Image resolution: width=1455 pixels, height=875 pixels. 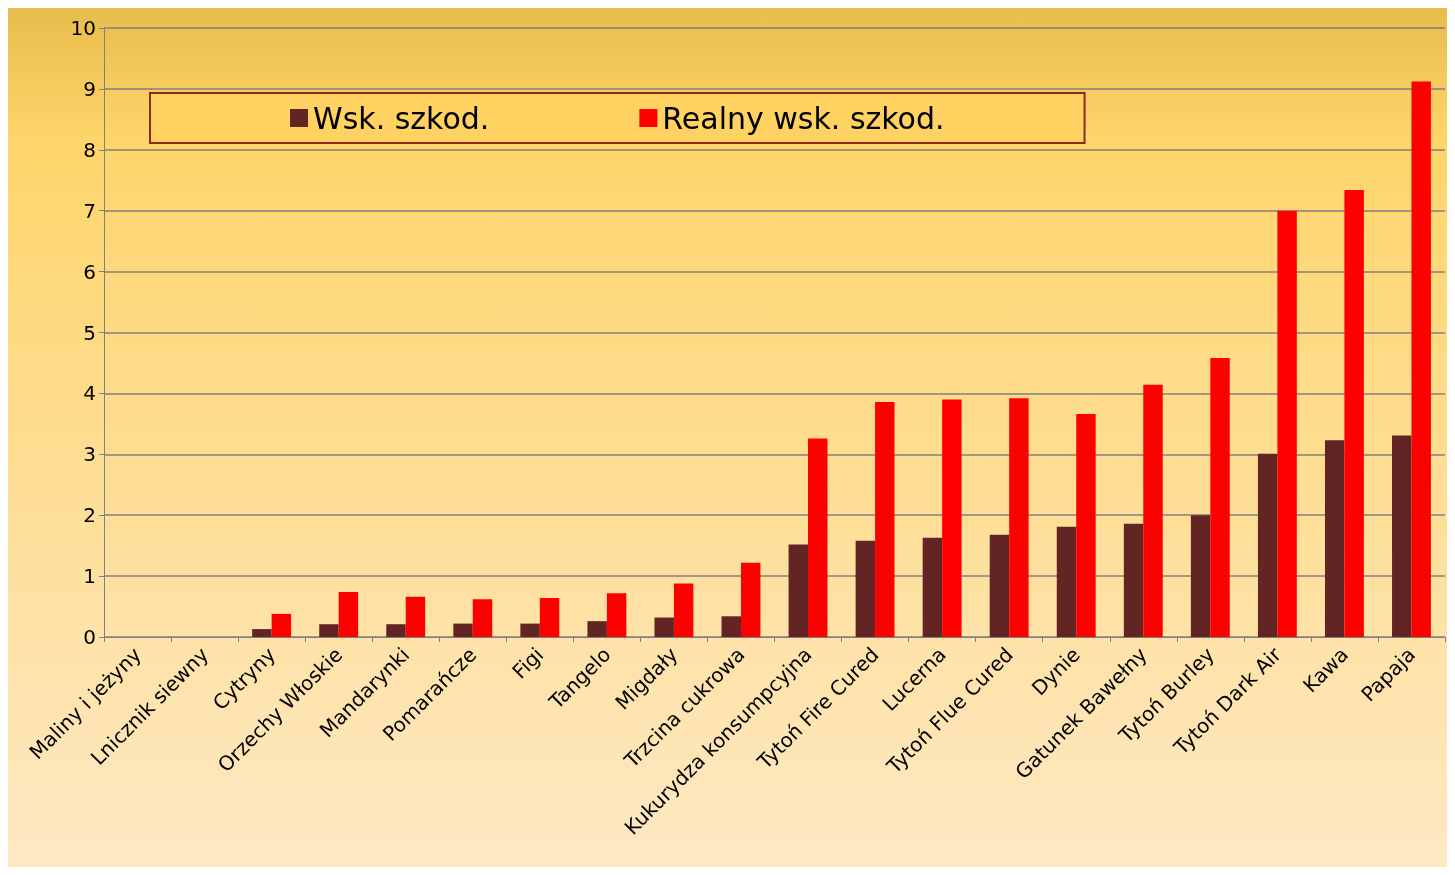 I want to click on y-tick-label: 5, so click(x=89, y=332).